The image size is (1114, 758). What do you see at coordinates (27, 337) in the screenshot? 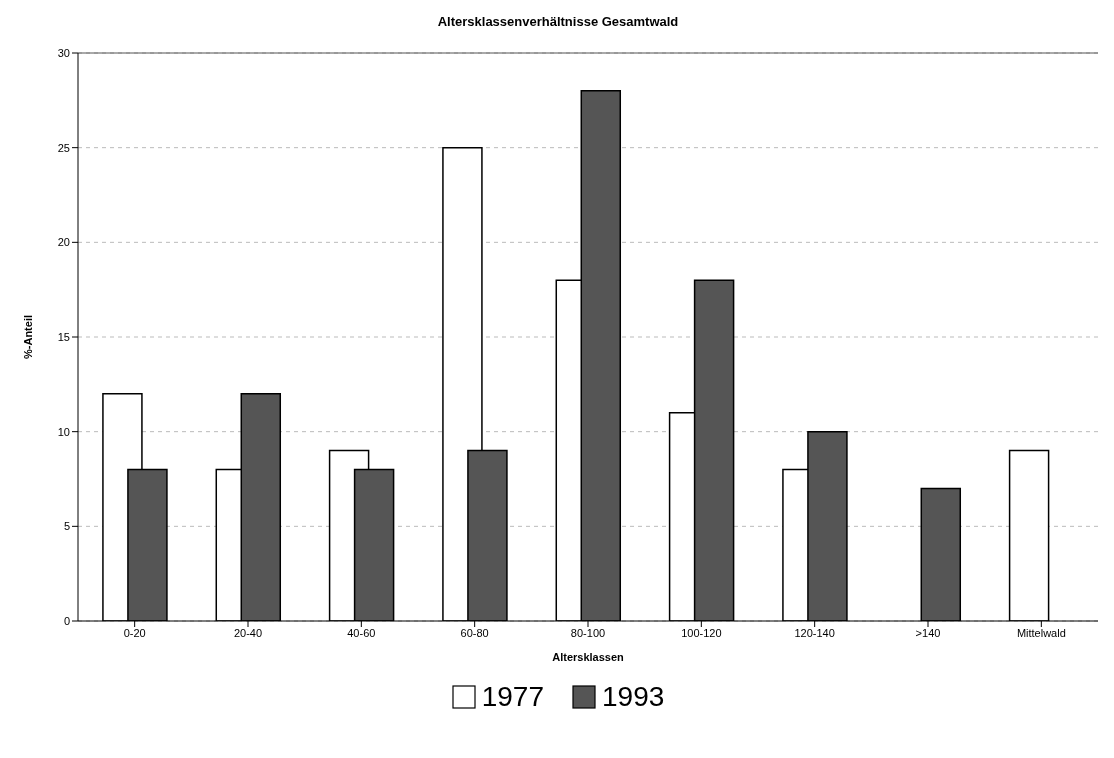
I see `y-axis-title: %-Anteil` at bounding box center [27, 337].